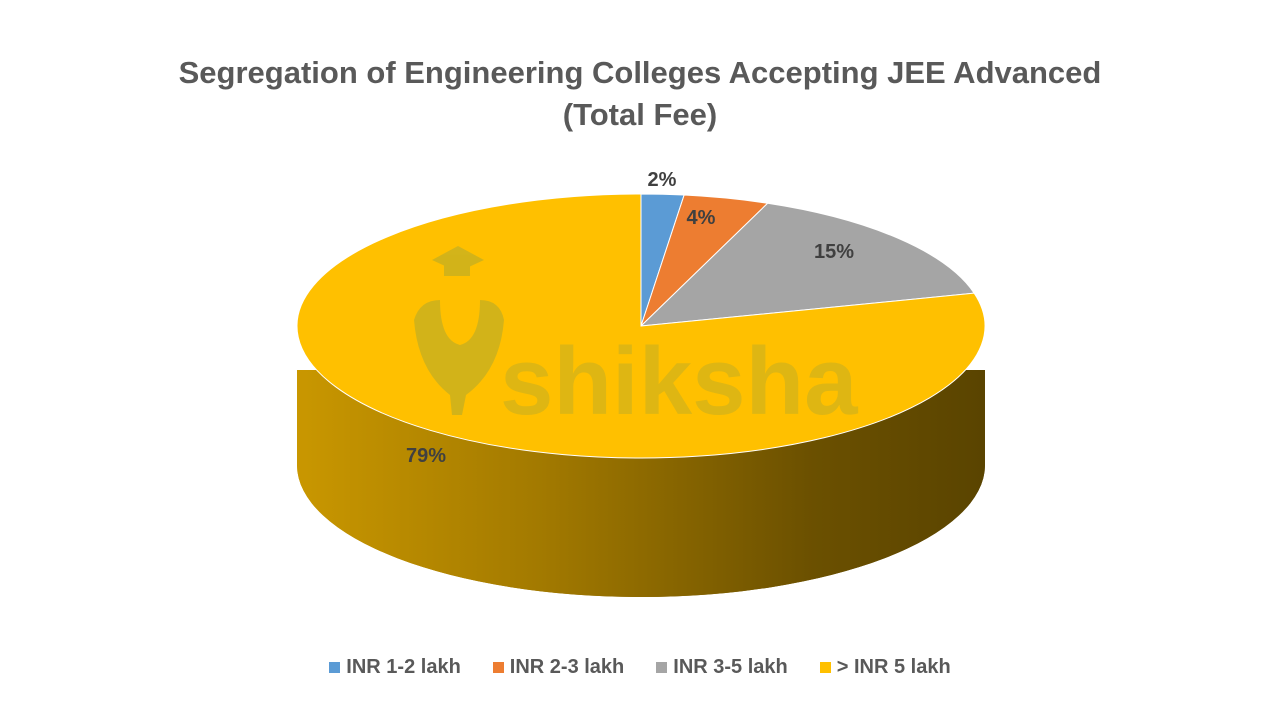 The height and width of the screenshot is (720, 1280). Describe the element at coordinates (807, 264) in the screenshot. I see `pie-slice` at that location.